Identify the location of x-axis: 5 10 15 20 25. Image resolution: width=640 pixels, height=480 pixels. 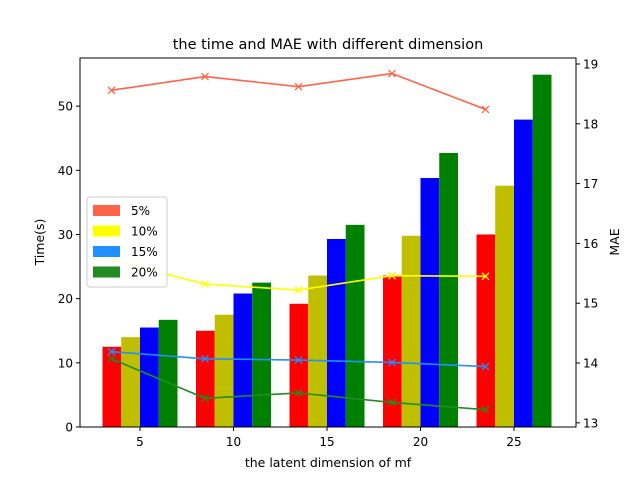
(329, 438).